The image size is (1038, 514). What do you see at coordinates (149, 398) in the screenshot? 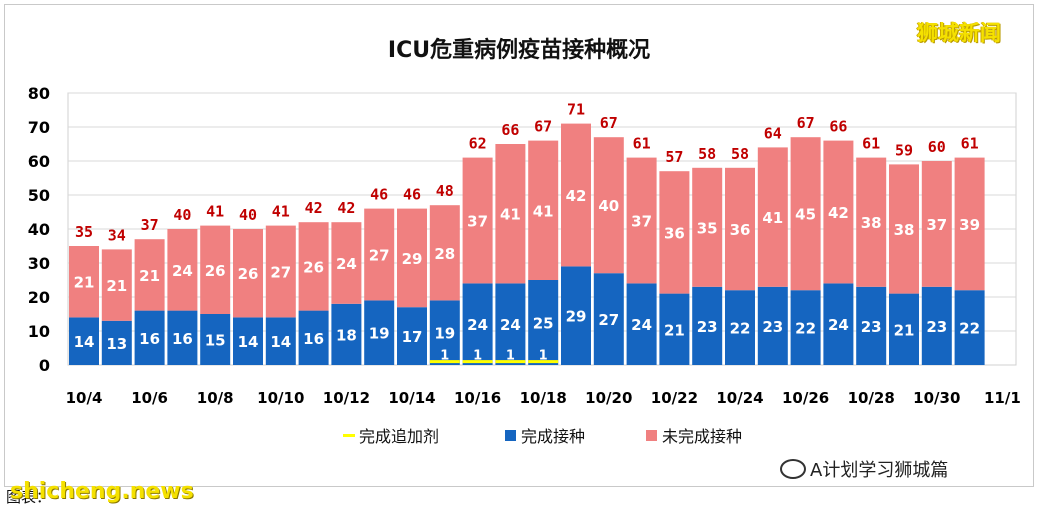
I see `x-tick-label: 10/6` at bounding box center [149, 398].